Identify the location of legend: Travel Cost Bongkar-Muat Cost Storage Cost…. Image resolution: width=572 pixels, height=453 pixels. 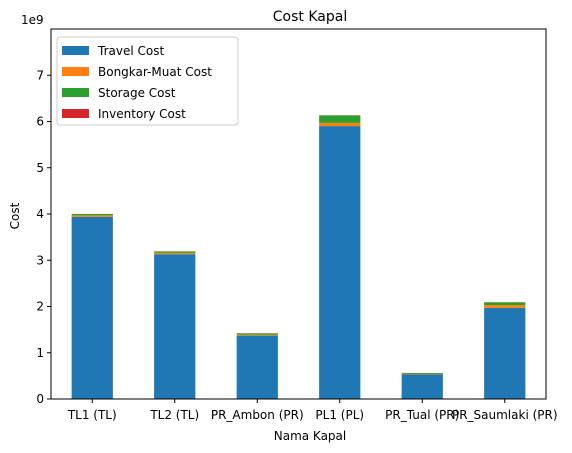
(147, 81).